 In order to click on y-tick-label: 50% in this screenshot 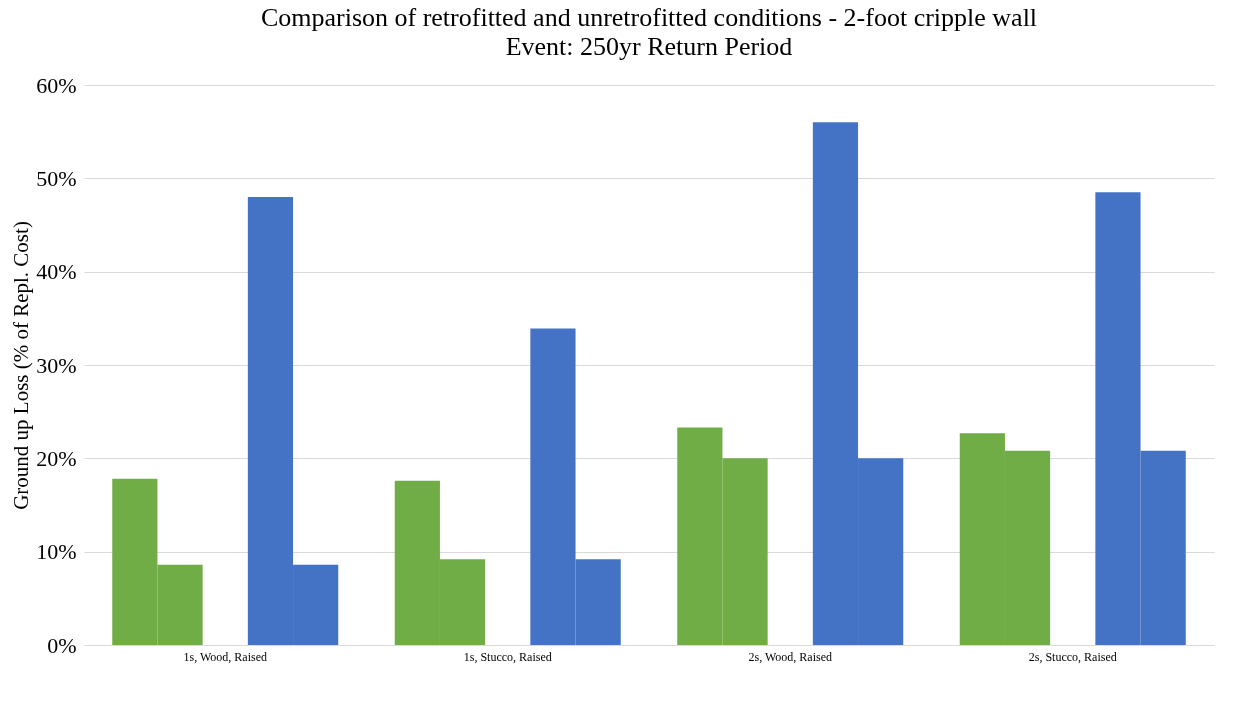, I will do `click(56, 178)`.